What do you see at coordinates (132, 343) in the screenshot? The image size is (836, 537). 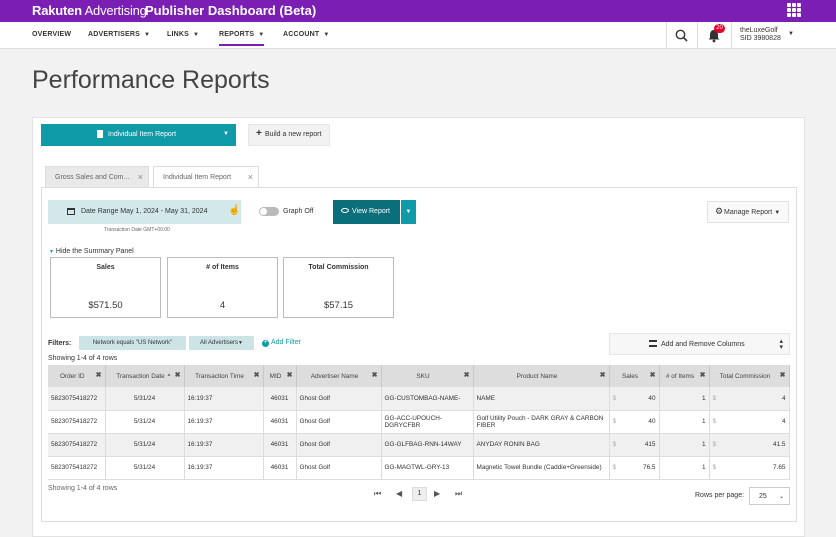 I see `filter-chip-network: Network equals "US Network"` at bounding box center [132, 343].